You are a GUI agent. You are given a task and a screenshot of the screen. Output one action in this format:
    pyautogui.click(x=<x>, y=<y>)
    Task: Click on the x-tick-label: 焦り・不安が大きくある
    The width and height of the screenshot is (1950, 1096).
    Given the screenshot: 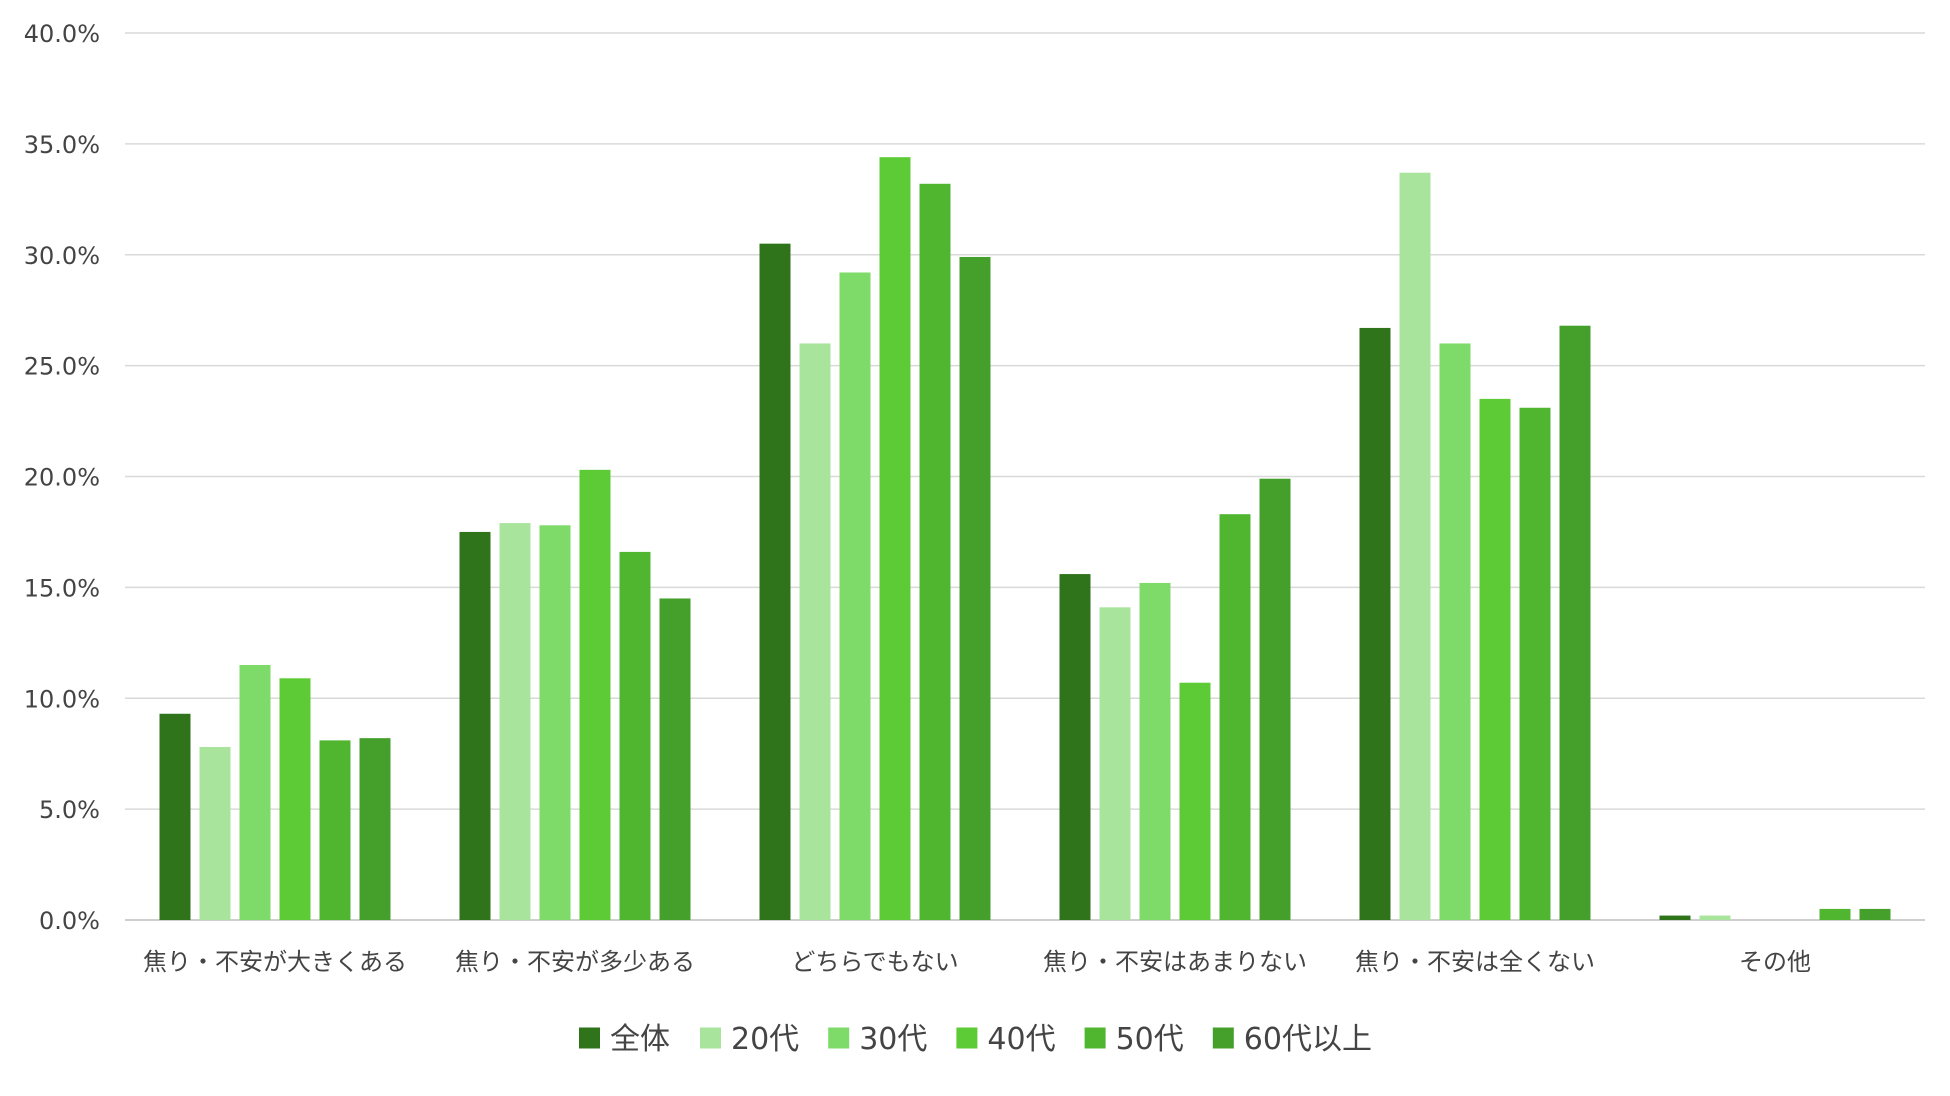 What is the action you would take?
    pyautogui.click(x=275, y=962)
    